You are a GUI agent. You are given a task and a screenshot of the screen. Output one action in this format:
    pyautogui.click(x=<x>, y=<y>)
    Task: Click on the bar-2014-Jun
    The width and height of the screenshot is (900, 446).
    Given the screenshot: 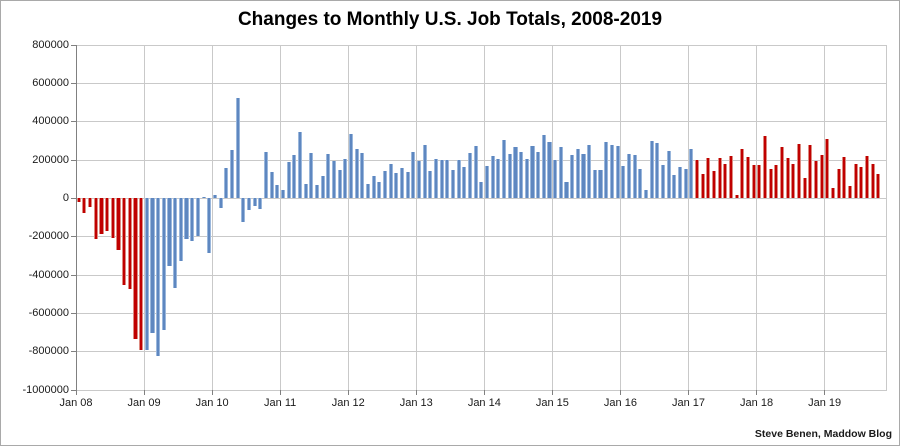 What is the action you would take?
    pyautogui.click(x=515, y=173)
    